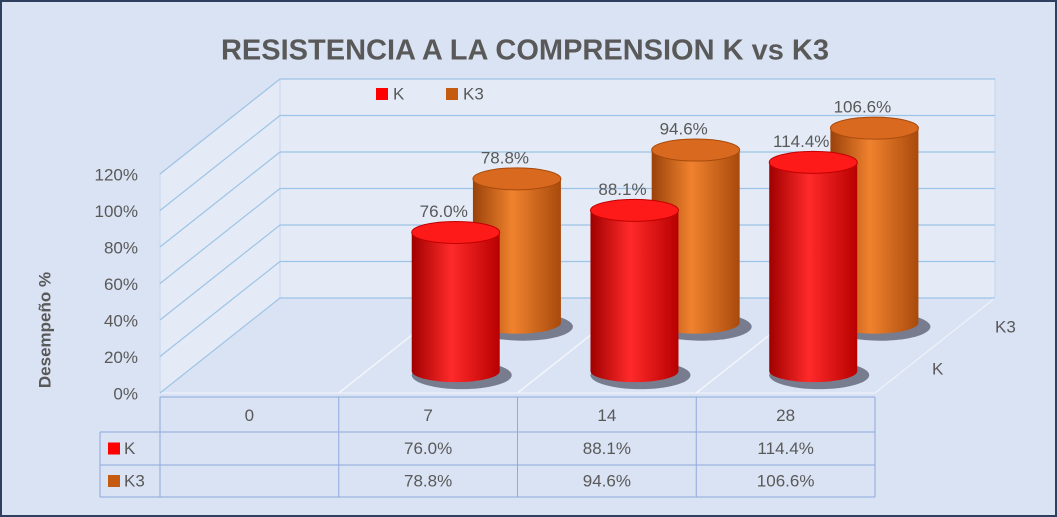  What do you see at coordinates (428, 448) in the screenshot?
I see `table-cell: 76.0%` at bounding box center [428, 448].